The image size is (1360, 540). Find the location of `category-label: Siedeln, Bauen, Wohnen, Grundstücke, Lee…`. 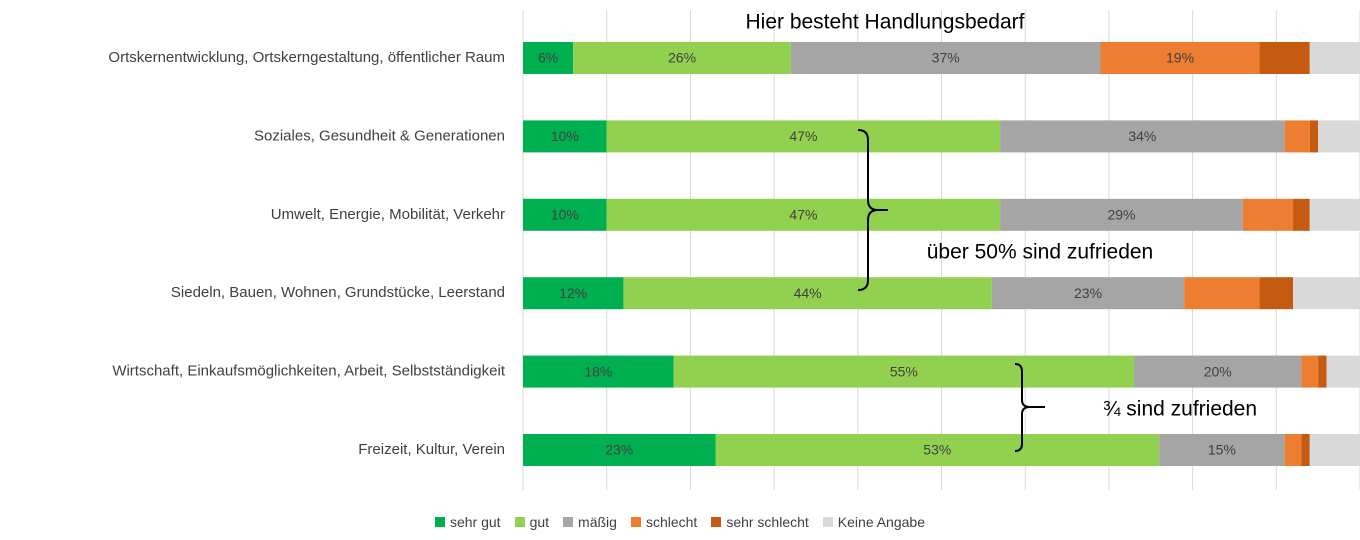

category-label: Siedeln, Bauen, Wohnen, Grundstücke, Lee… is located at coordinates (338, 292).